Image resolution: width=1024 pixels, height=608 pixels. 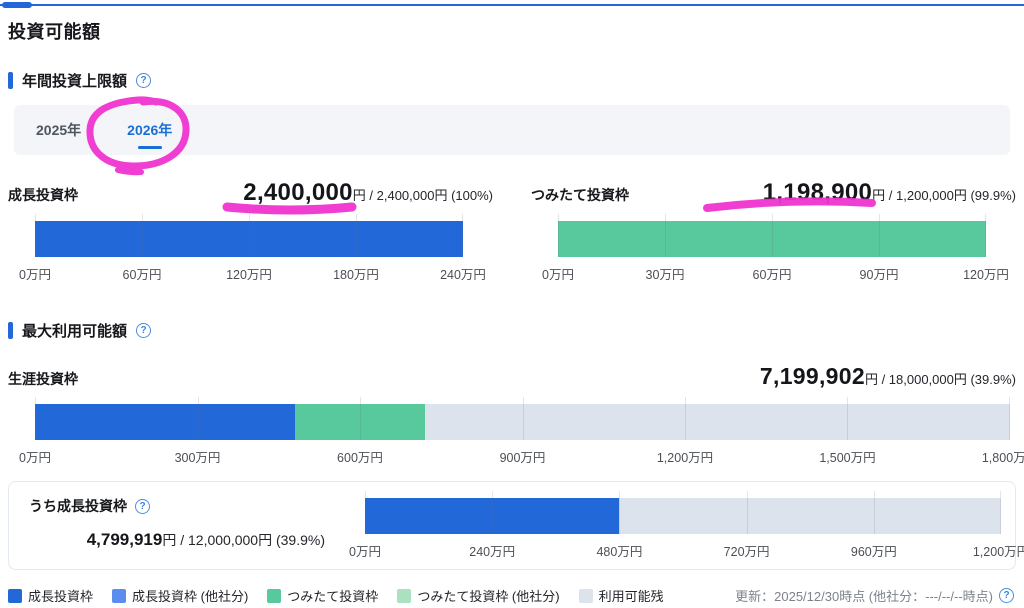 I want to click on uchi-growth-chart: 0万円 240万円 480万円 720万円 960万円 1,200万円, so click(x=685, y=525).